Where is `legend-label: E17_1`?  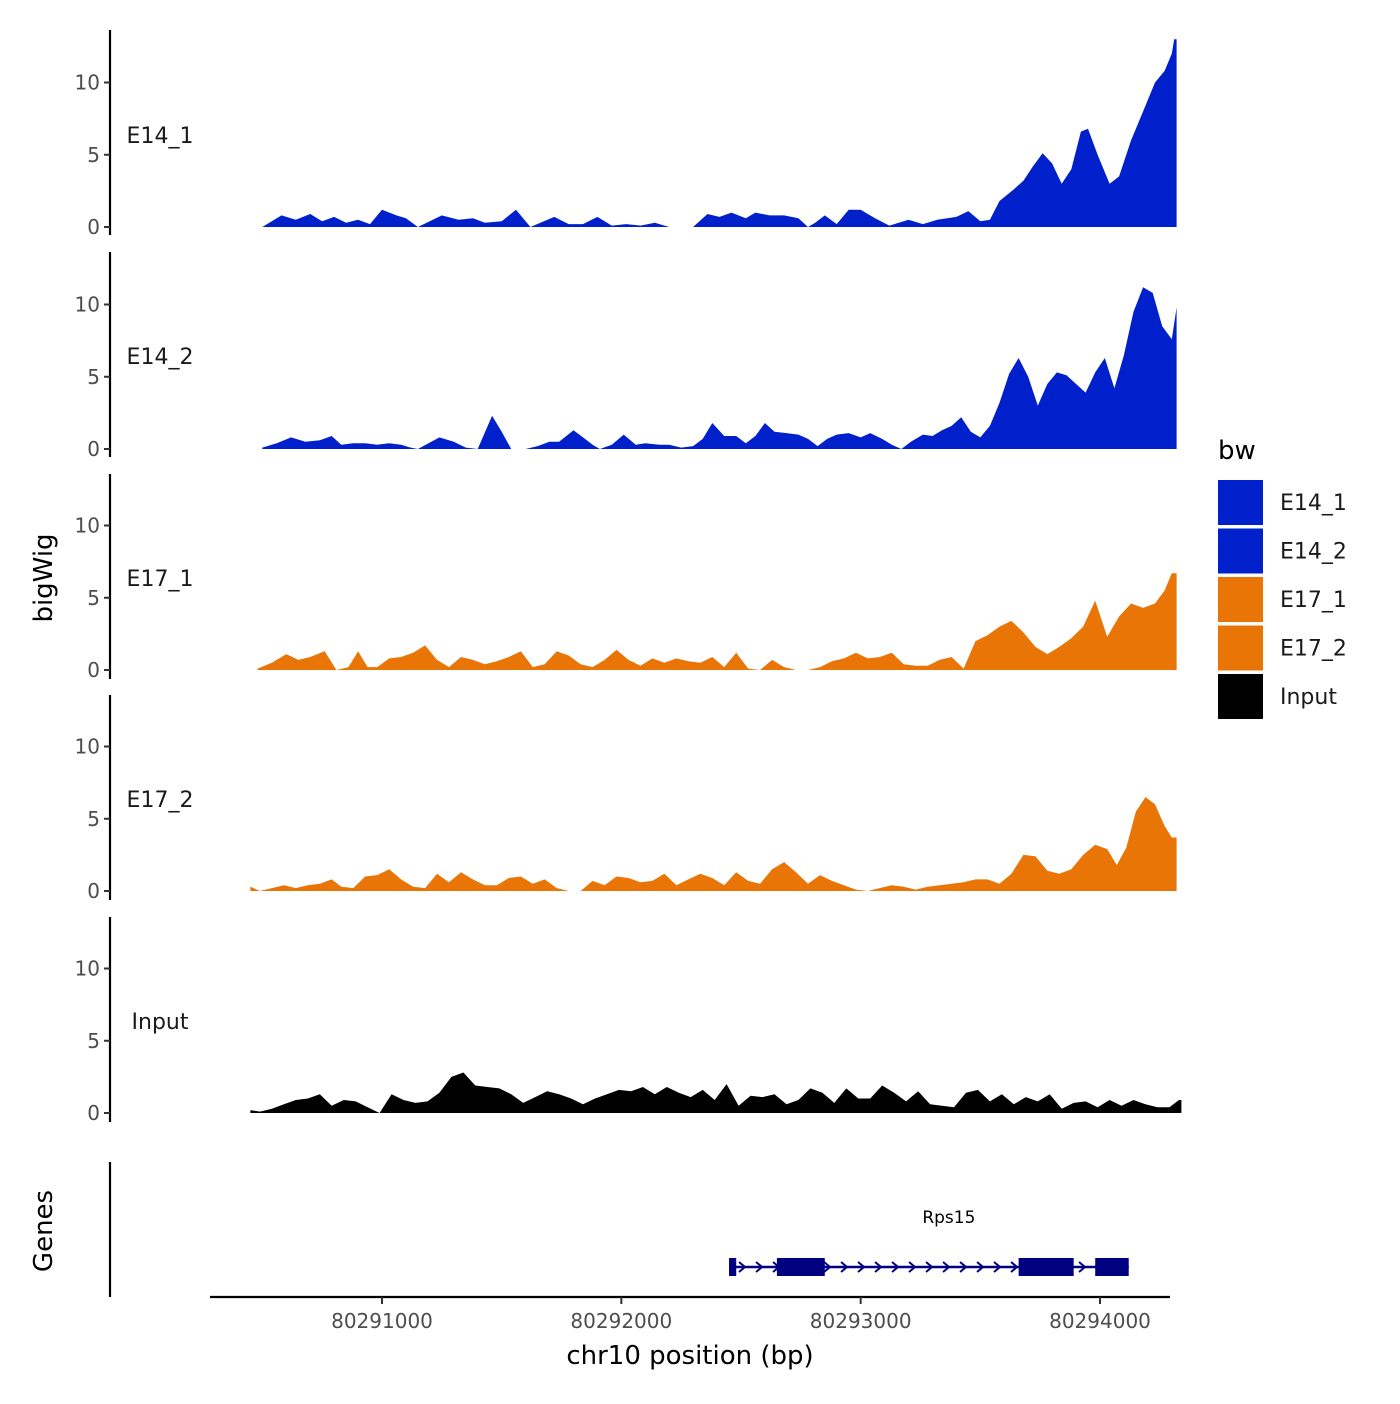
legend-label: E17_1 is located at coordinates (1313, 600).